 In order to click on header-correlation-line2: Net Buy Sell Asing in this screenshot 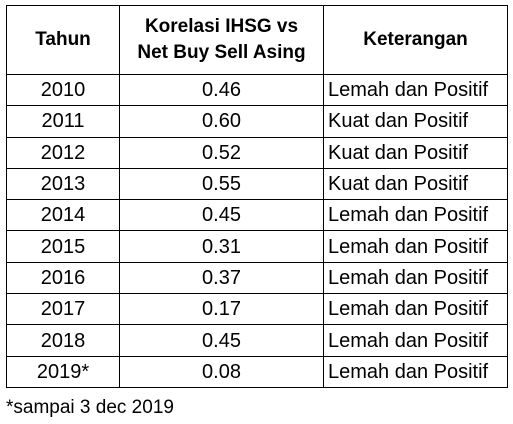, I will do `click(221, 52)`.